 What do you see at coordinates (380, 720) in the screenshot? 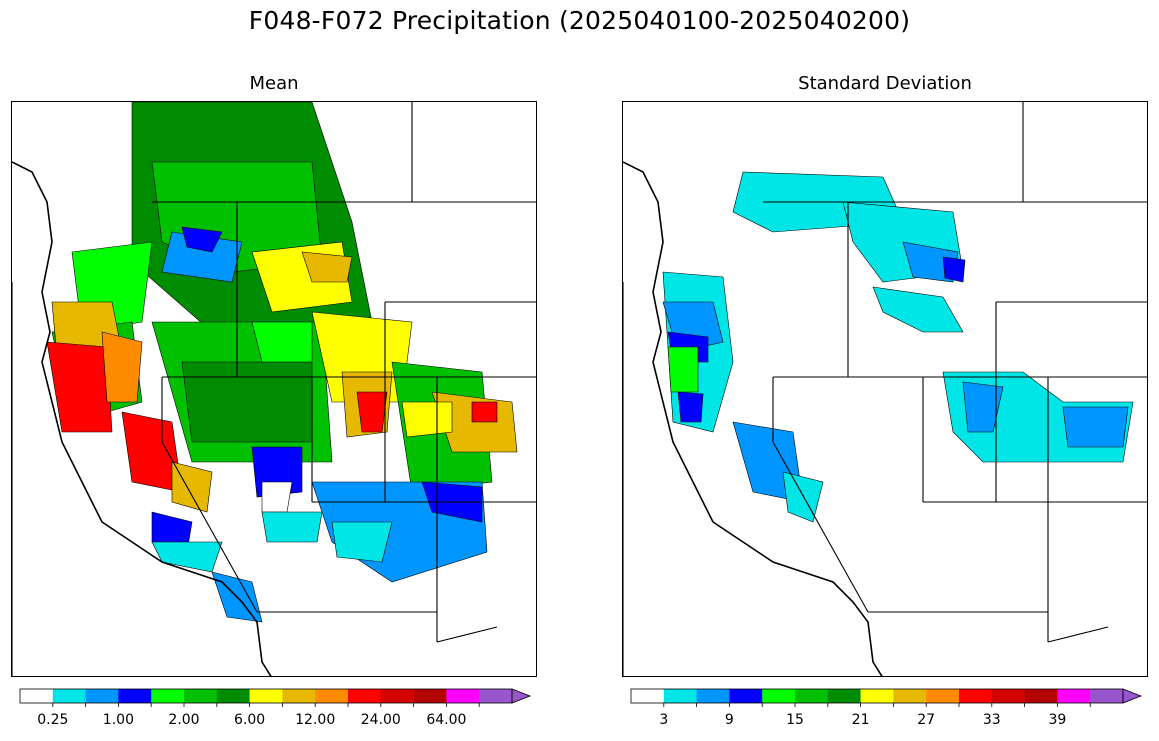
I see `colorbar-tick-label: 24.00` at bounding box center [380, 720].